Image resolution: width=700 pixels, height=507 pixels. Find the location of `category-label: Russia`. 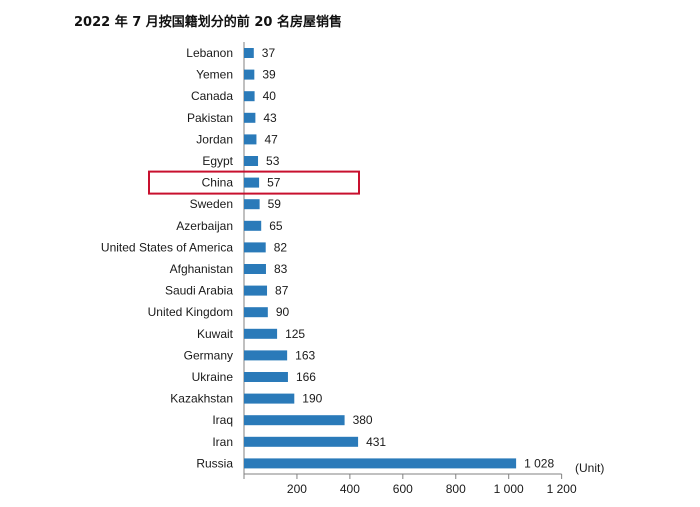

category-label: Russia is located at coordinates (214, 463).